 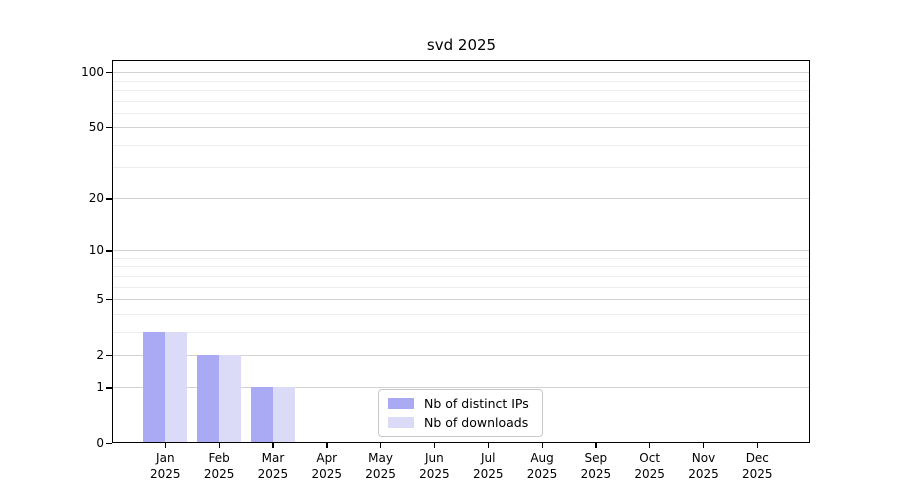 I want to click on x-tick-label-oct: Oct 2025, so click(x=649, y=466).